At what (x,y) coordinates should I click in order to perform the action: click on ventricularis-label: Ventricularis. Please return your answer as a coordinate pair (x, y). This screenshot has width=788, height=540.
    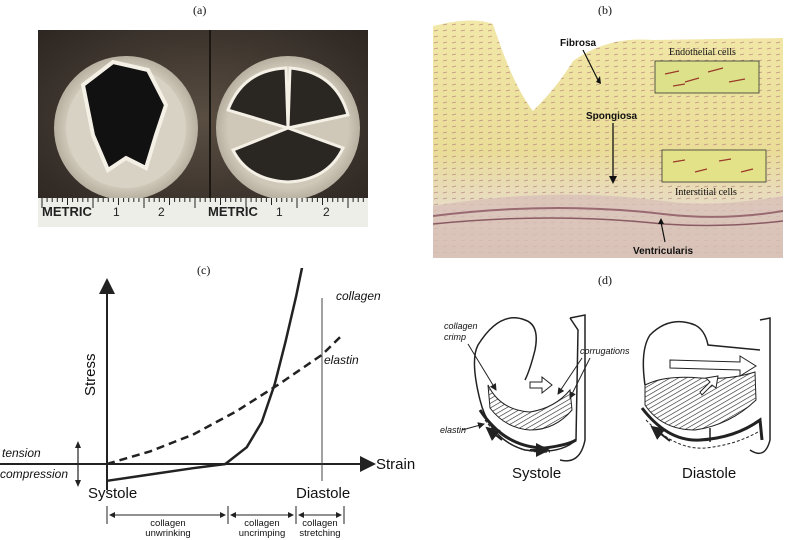
    Looking at the image, I should click on (663, 251).